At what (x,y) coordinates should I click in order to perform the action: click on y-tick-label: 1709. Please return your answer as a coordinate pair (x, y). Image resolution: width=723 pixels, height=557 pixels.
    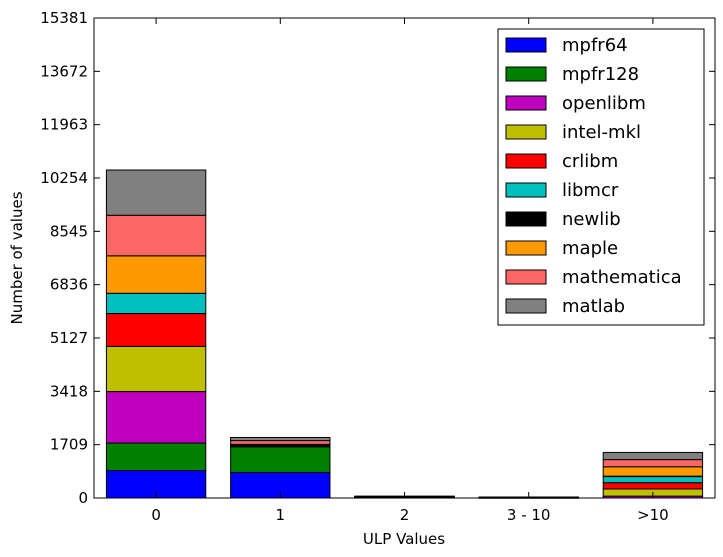
    Looking at the image, I should click on (69, 445).